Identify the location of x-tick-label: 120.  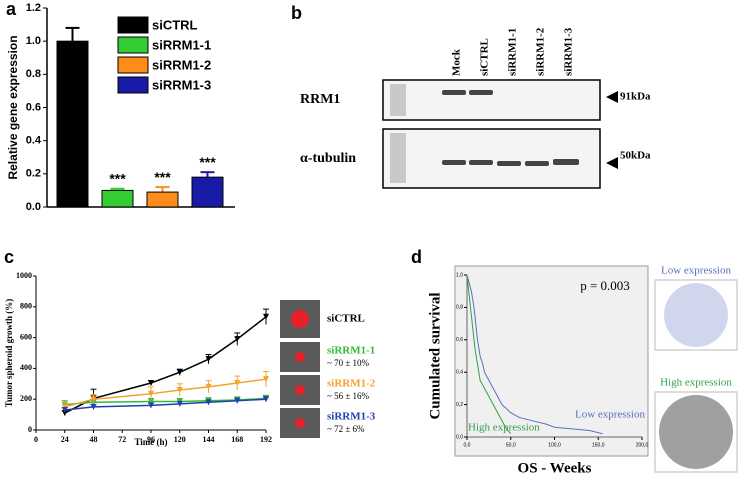
(180, 439).